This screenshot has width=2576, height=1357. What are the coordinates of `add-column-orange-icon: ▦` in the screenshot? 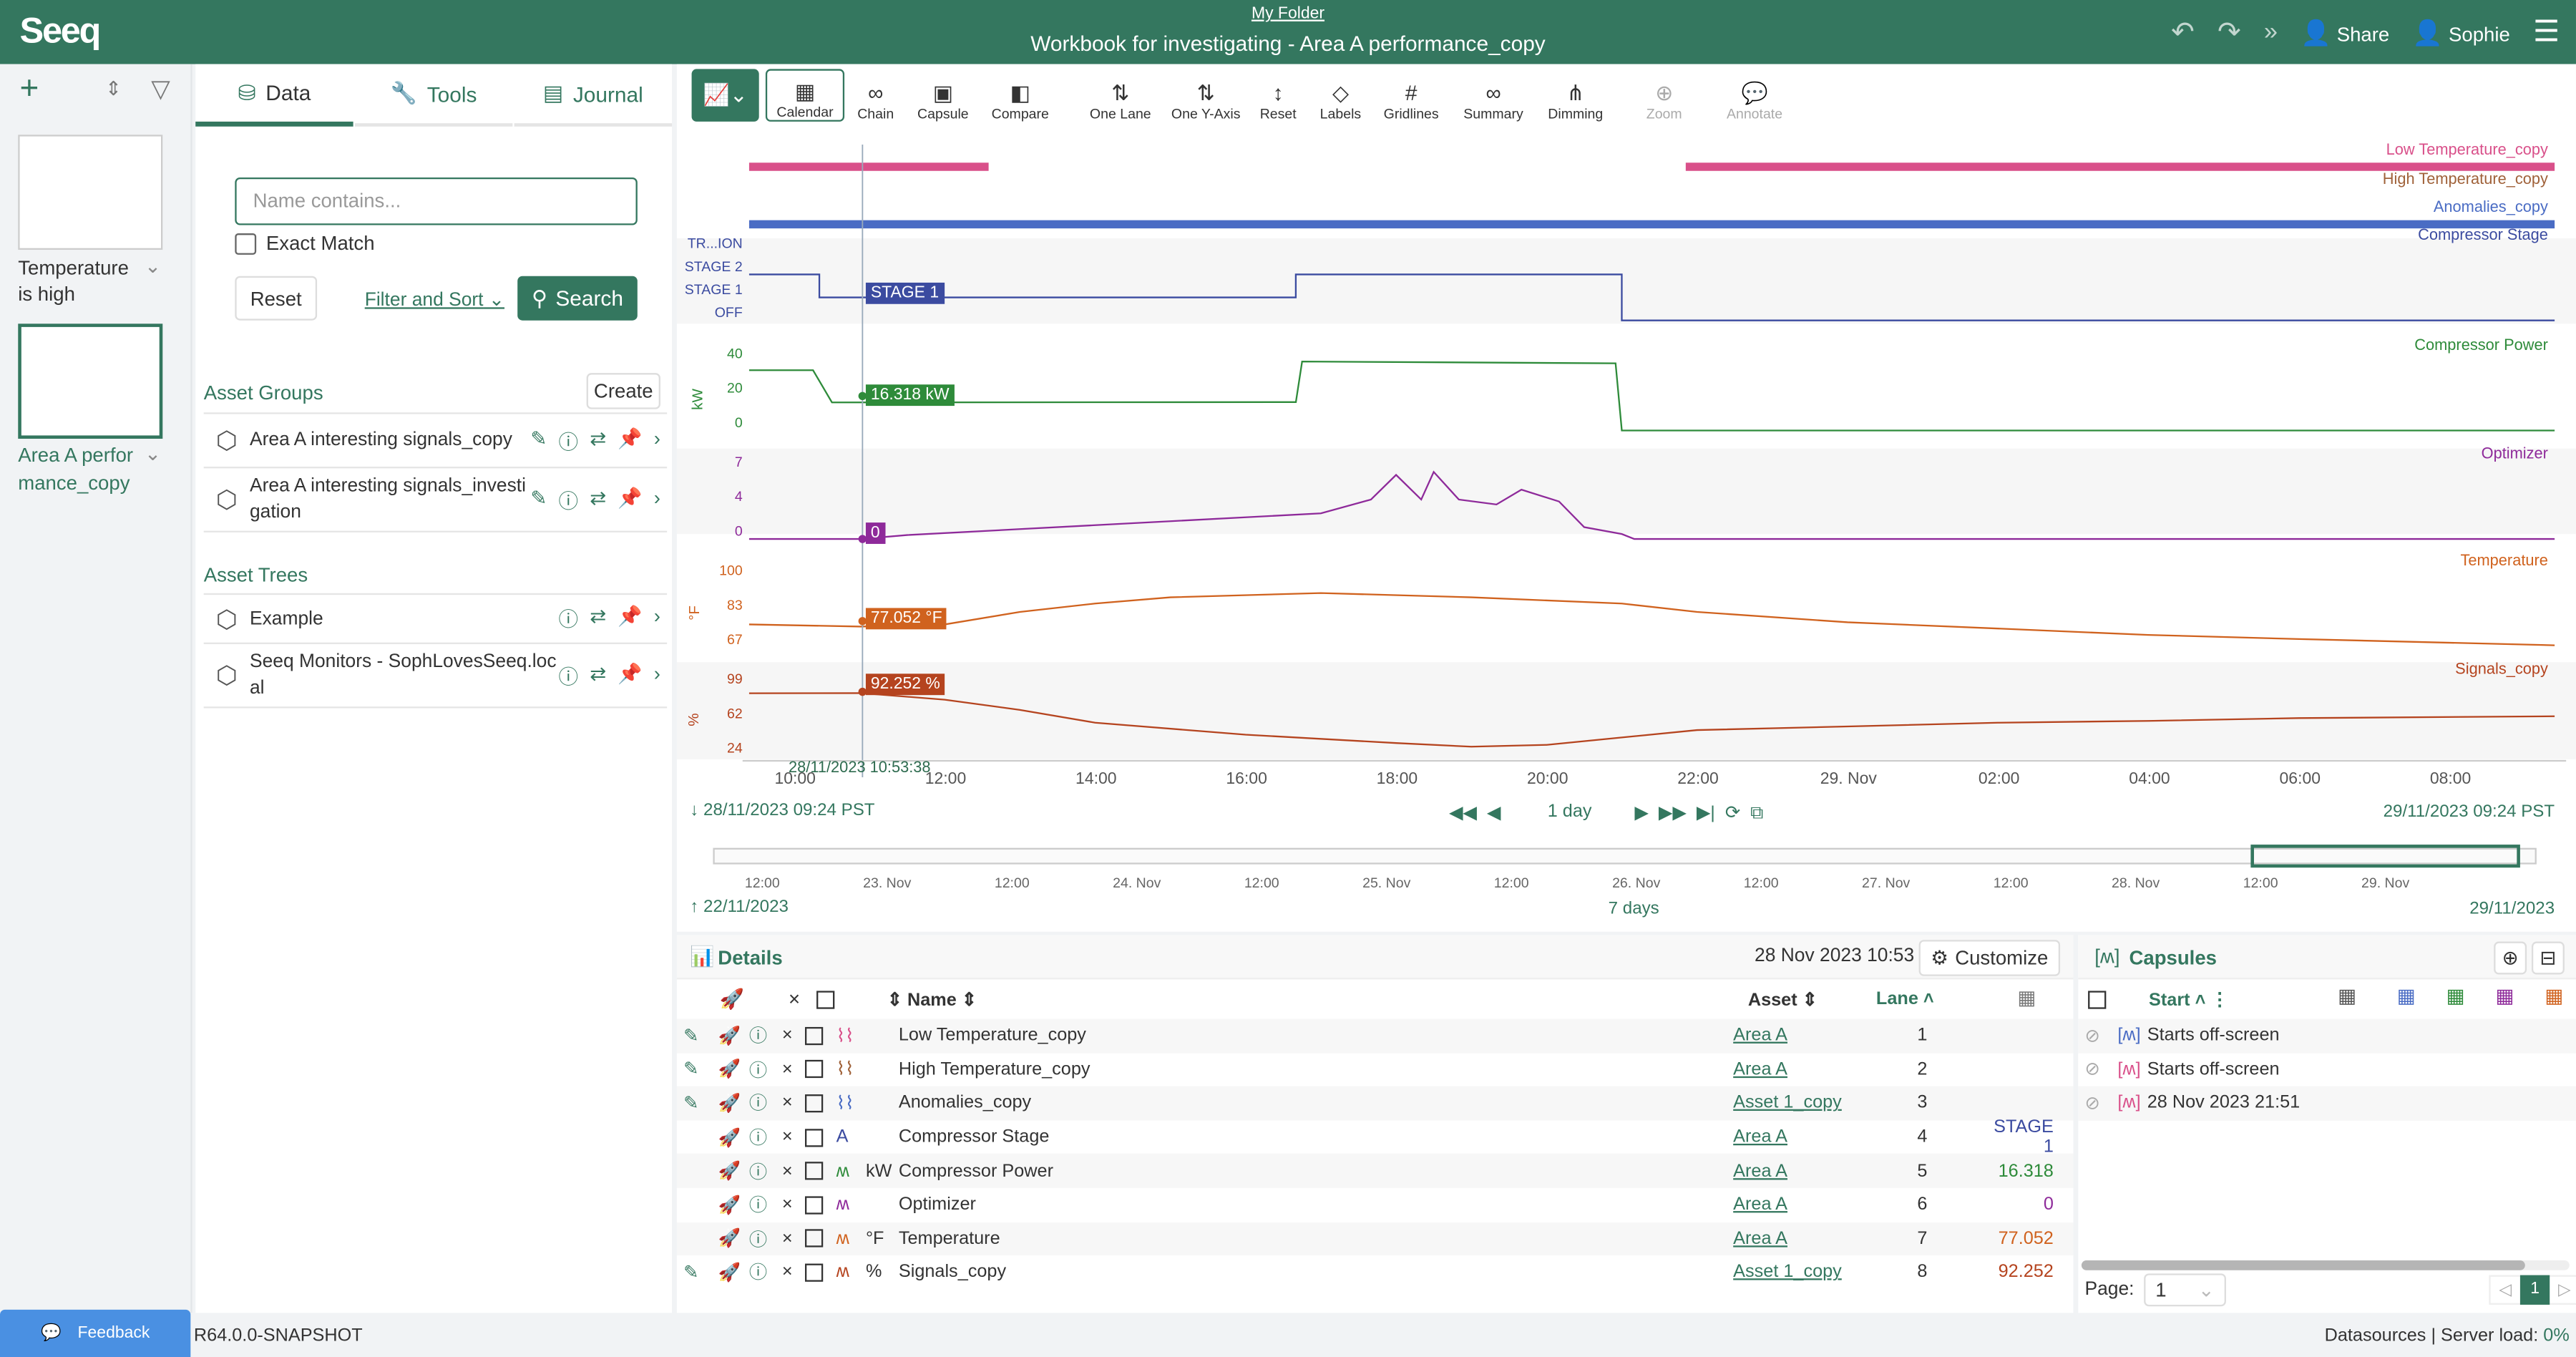 It's located at (2554, 996).